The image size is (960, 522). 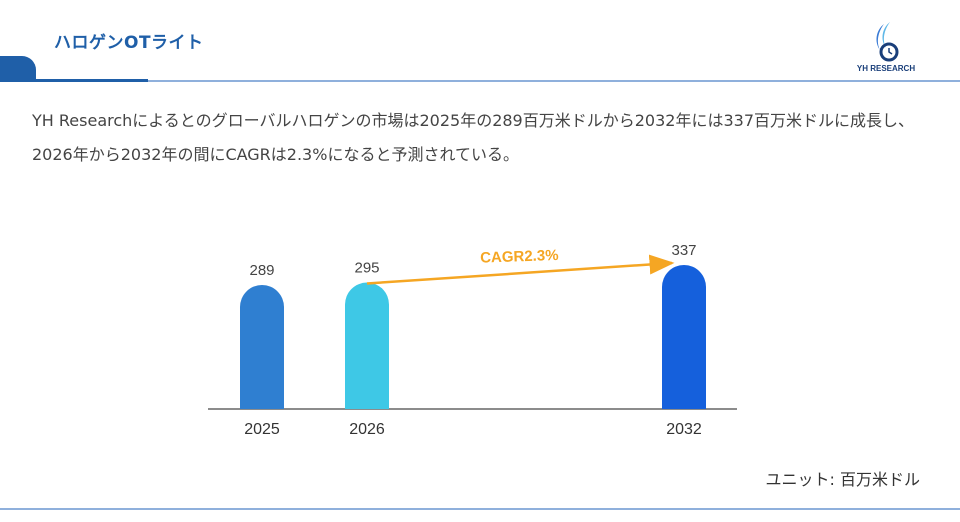 What do you see at coordinates (262, 347) in the screenshot?
I see `bar-2025` at bounding box center [262, 347].